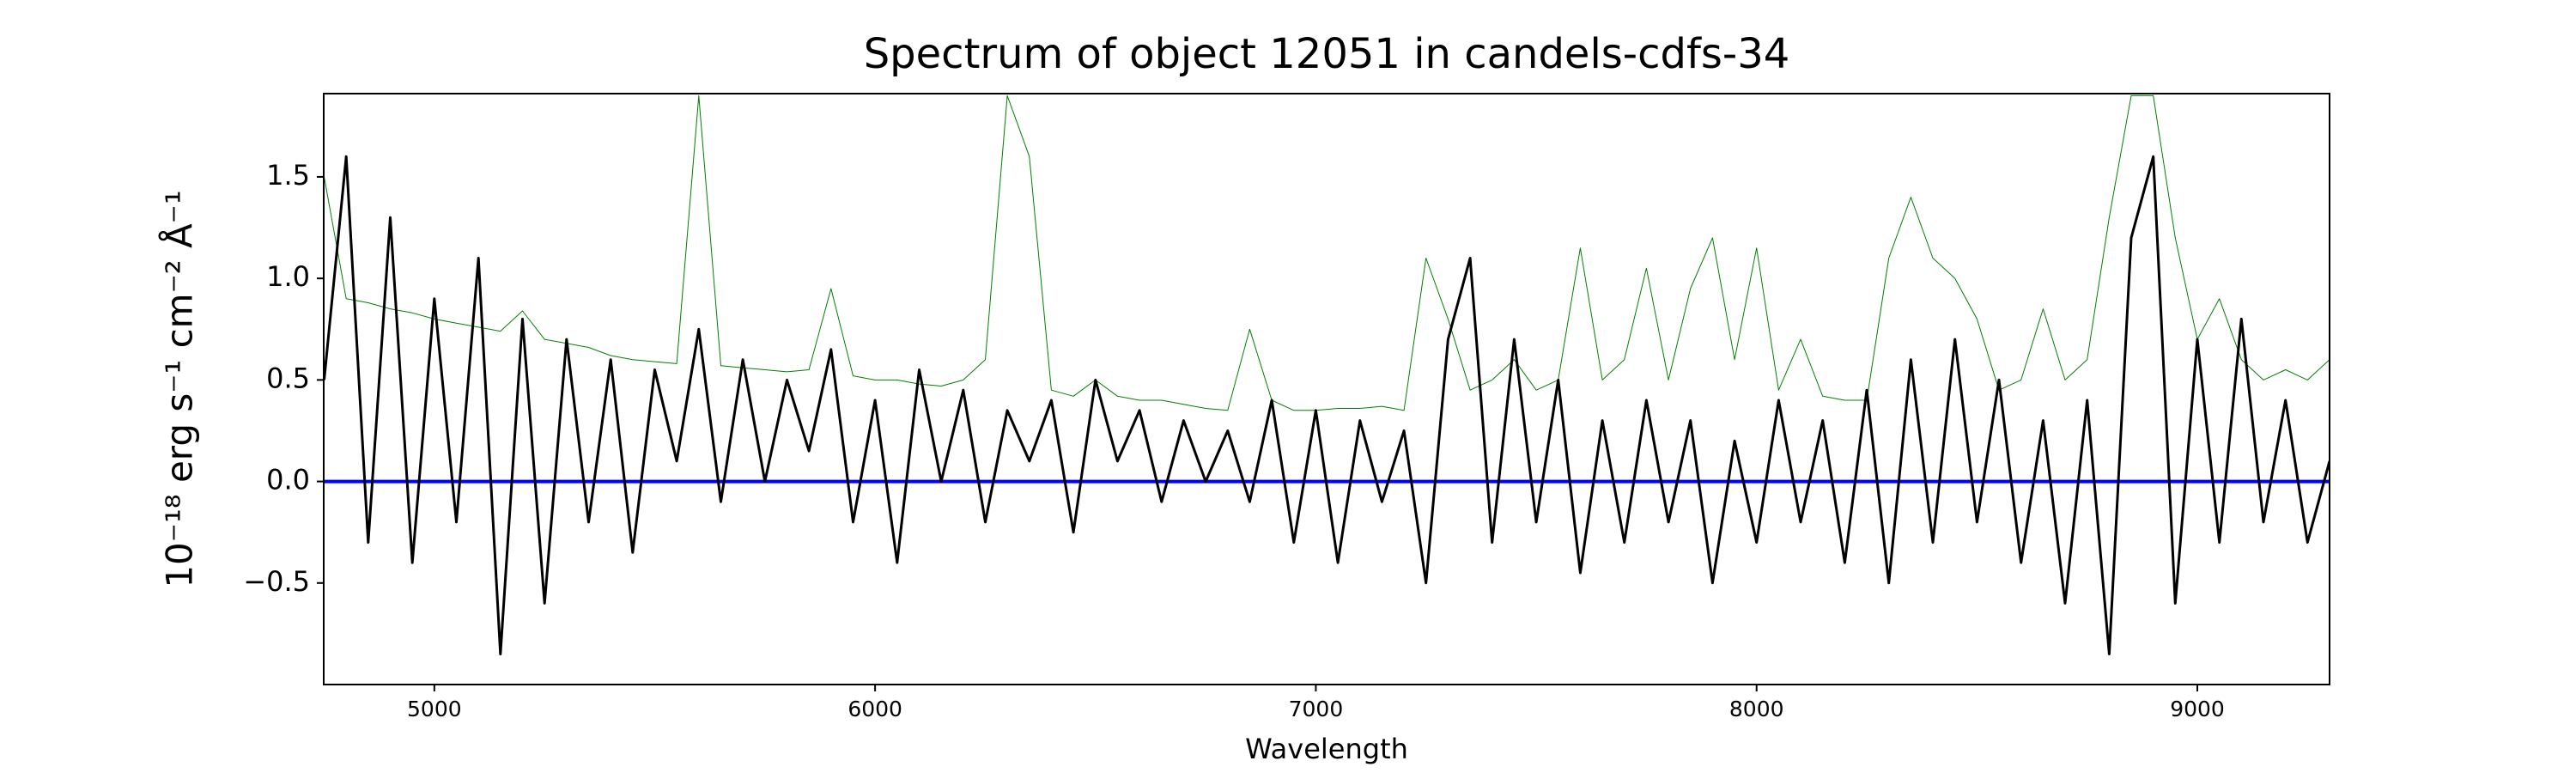 The width and height of the screenshot is (2576, 773). What do you see at coordinates (288, 175) in the screenshot?
I see `y-tick-label: 1.5` at bounding box center [288, 175].